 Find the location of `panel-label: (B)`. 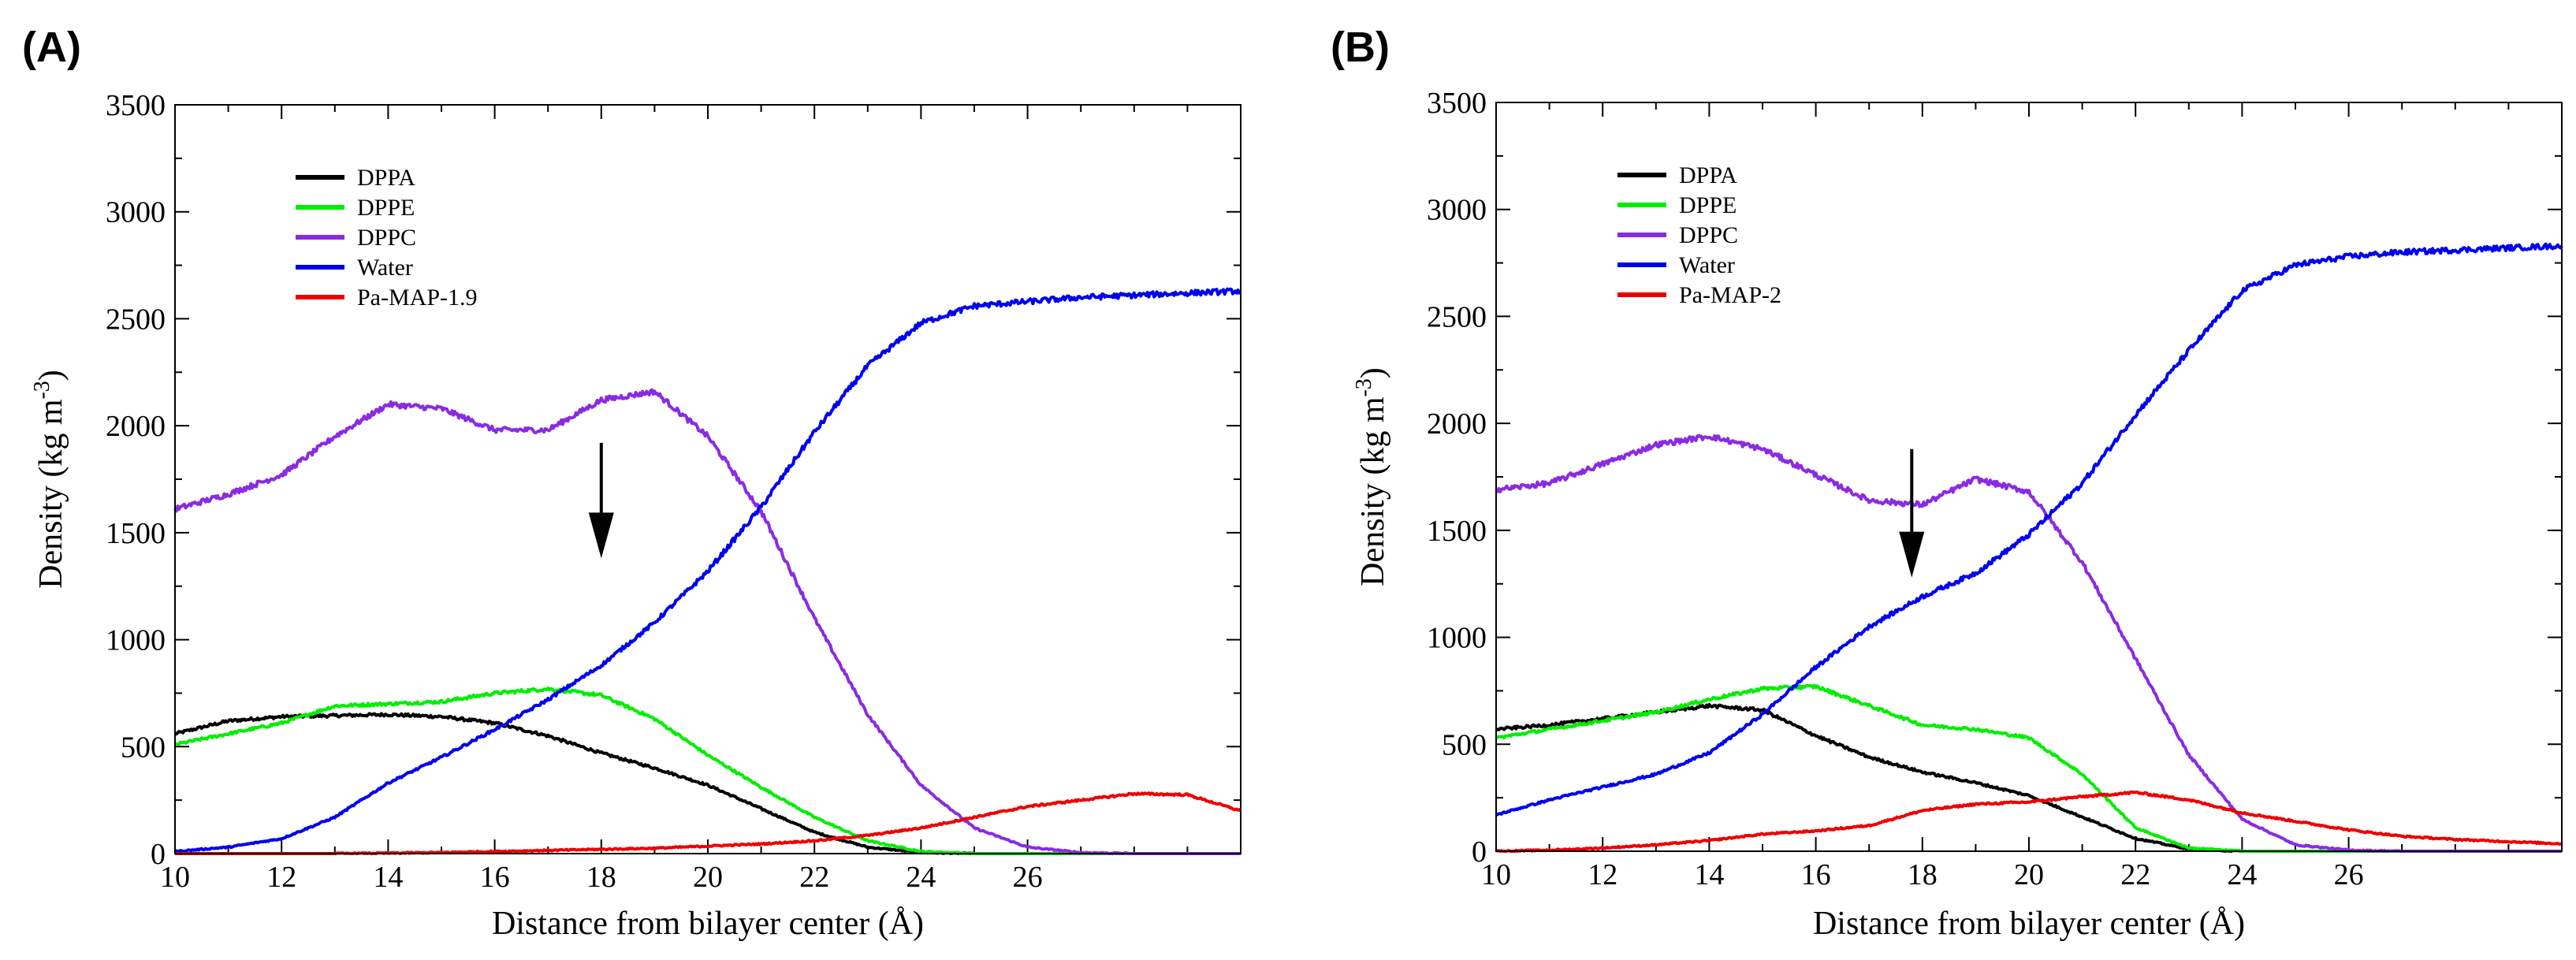

panel-label: (B) is located at coordinates (1360, 47).